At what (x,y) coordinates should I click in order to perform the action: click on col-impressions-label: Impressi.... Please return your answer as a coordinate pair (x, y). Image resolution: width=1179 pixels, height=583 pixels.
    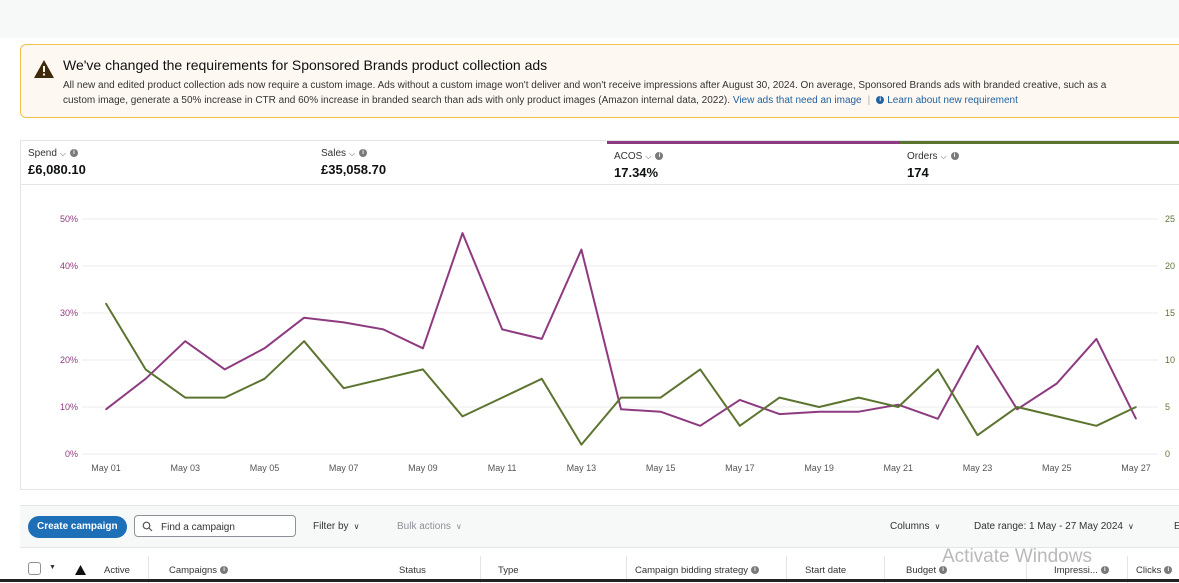
    Looking at the image, I should click on (1076, 570).